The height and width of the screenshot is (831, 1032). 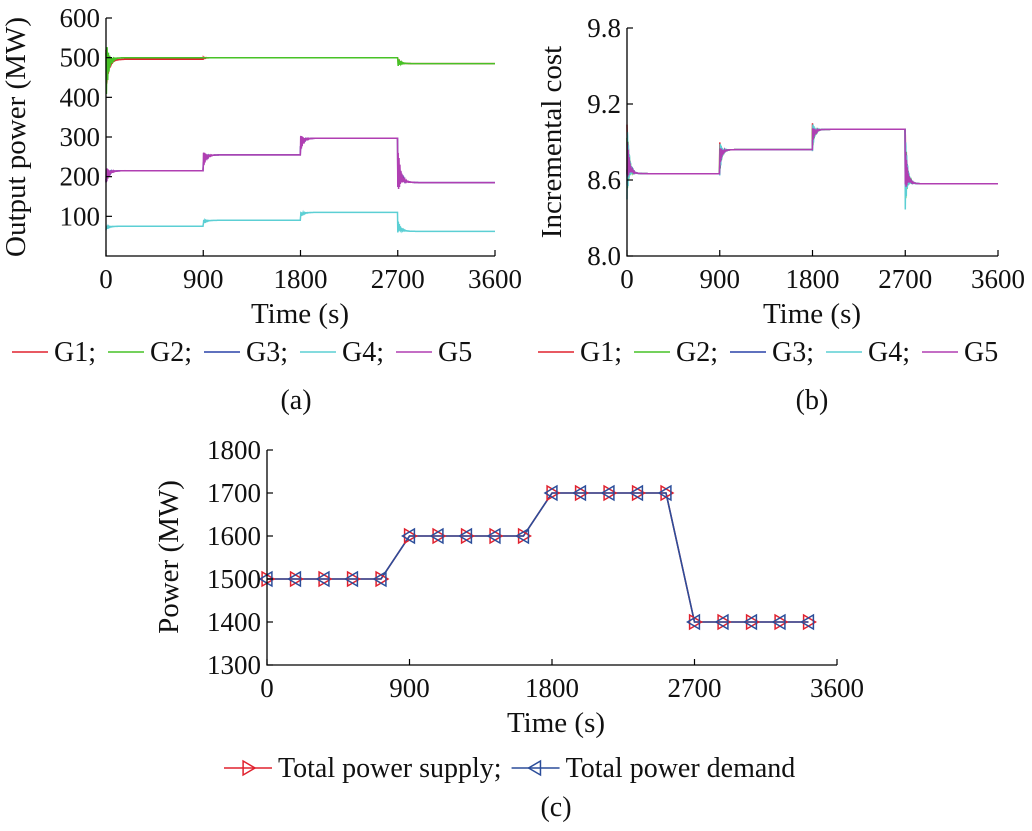 I want to click on y-tick-label: 1600, so click(x=234, y=536).